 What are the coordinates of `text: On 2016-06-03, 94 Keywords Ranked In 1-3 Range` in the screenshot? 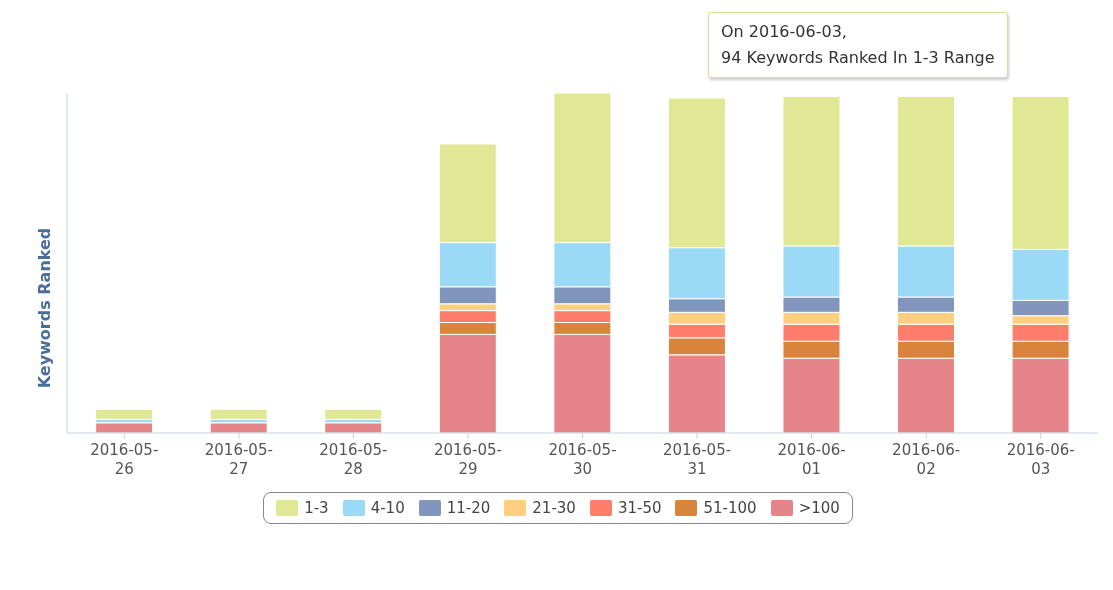 It's located at (858, 45).